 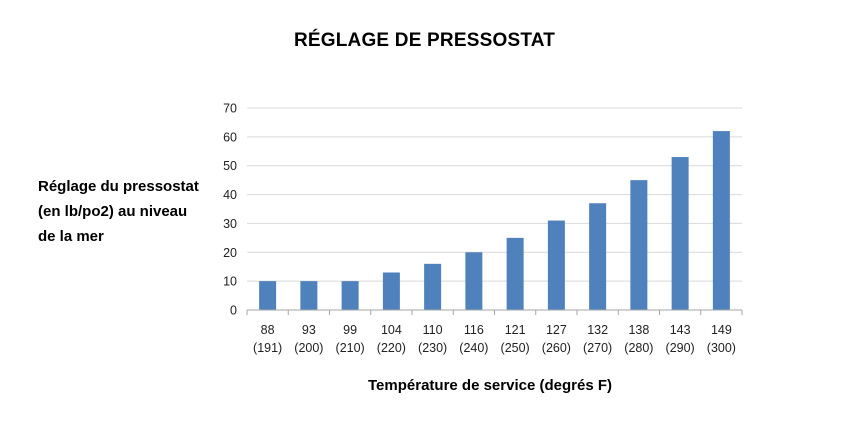 I want to click on x-tick-sublabel: (220), so click(x=391, y=348).